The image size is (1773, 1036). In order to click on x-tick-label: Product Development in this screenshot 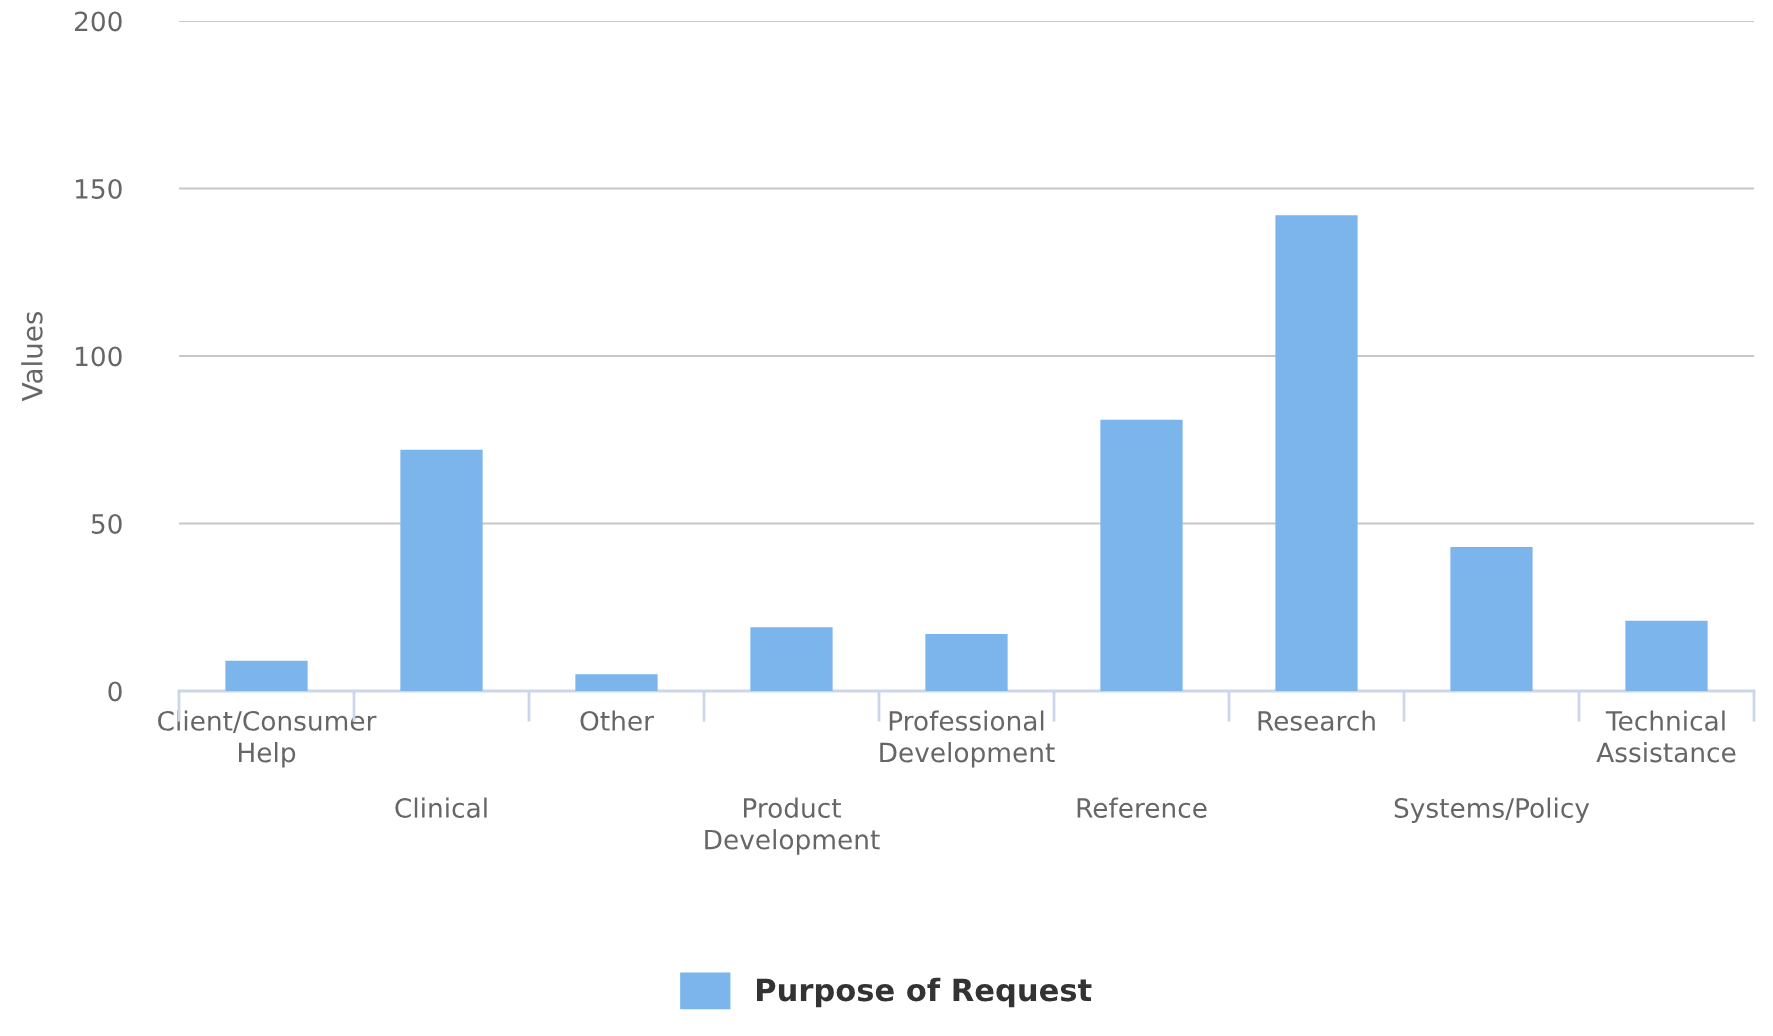, I will do `click(792, 826)`.